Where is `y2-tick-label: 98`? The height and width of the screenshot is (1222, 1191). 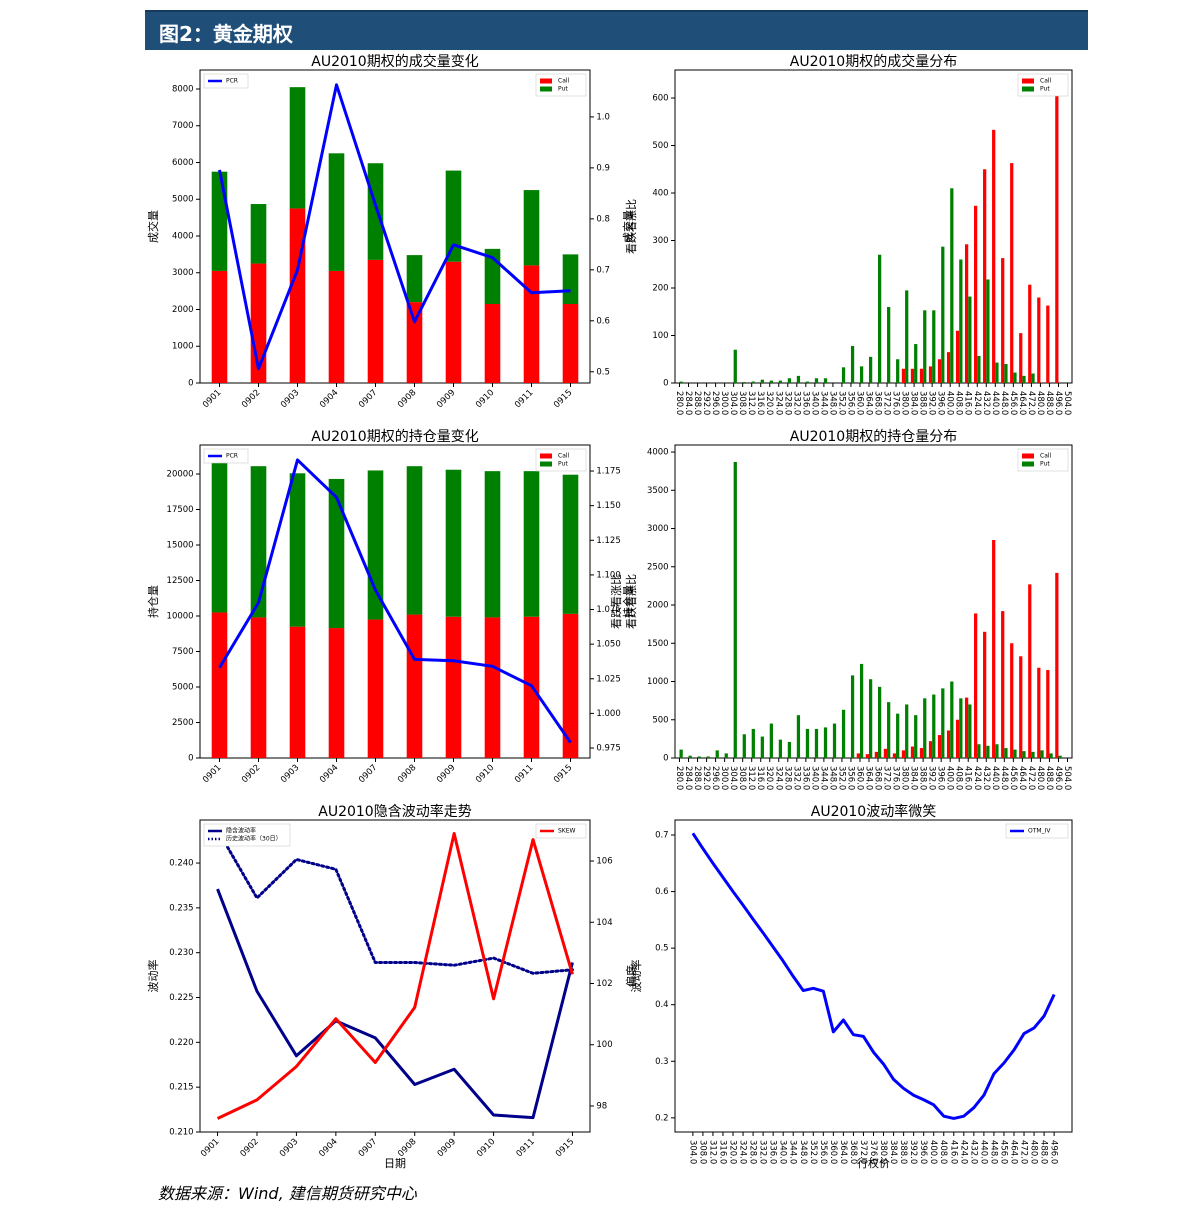
y2-tick-label: 98 is located at coordinates (601, 1106).